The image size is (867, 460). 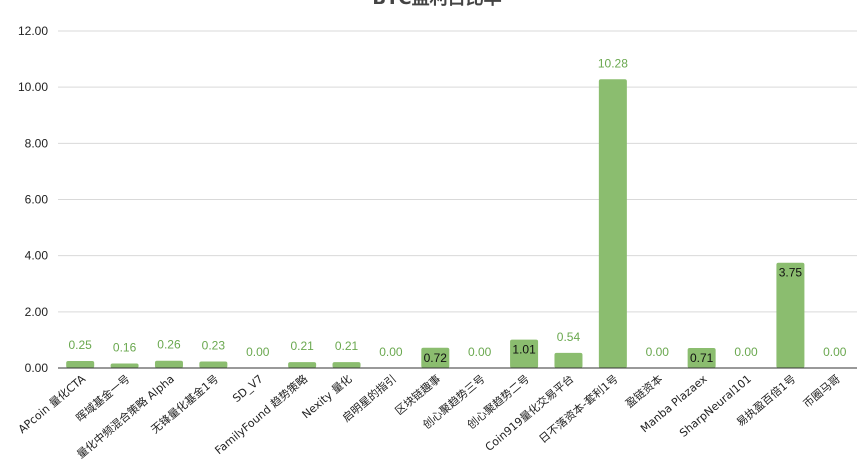 I want to click on x-tick-label: 盈链资本, so click(x=643, y=391).